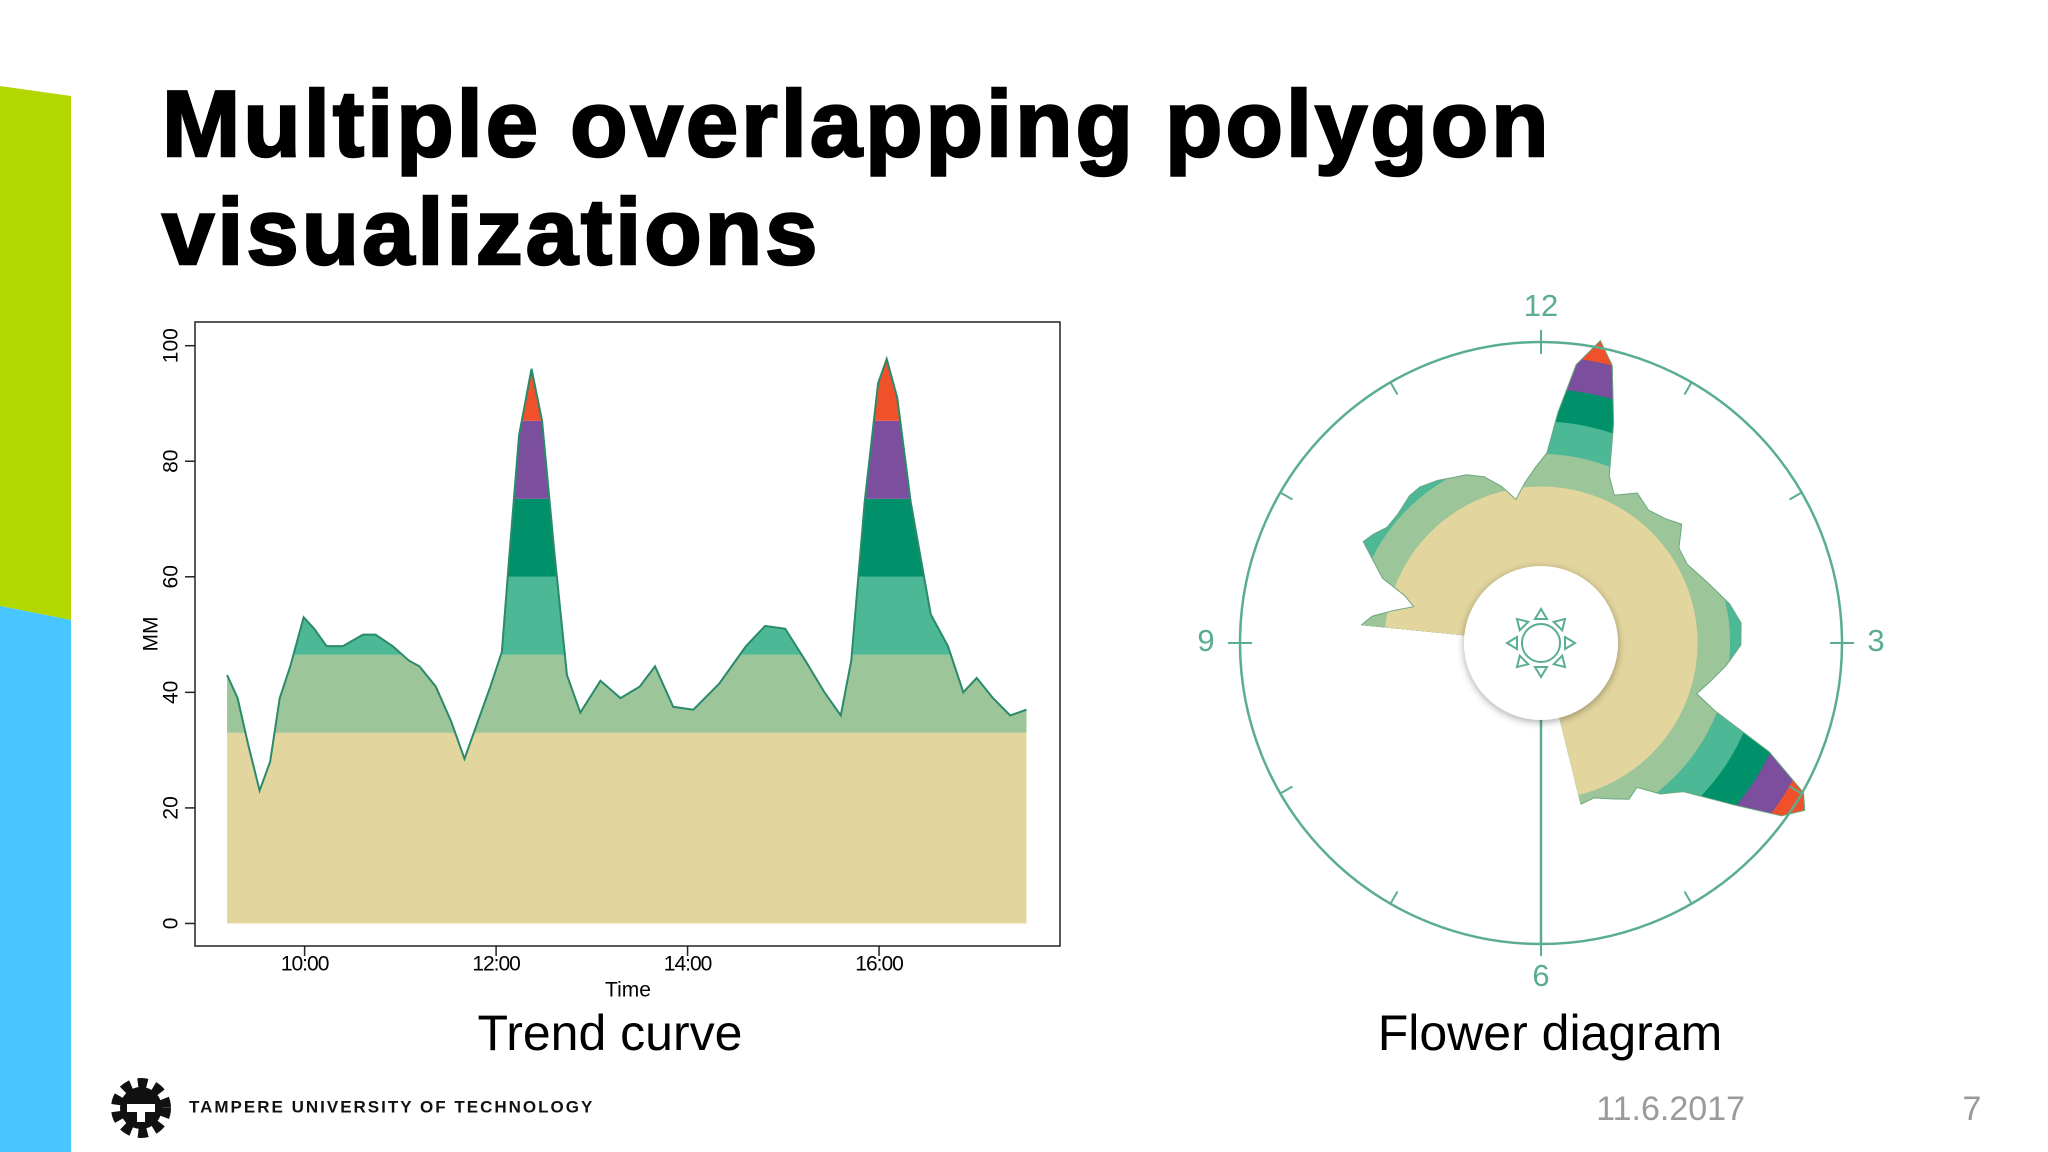  I want to click on hole, so click(1541, 643).